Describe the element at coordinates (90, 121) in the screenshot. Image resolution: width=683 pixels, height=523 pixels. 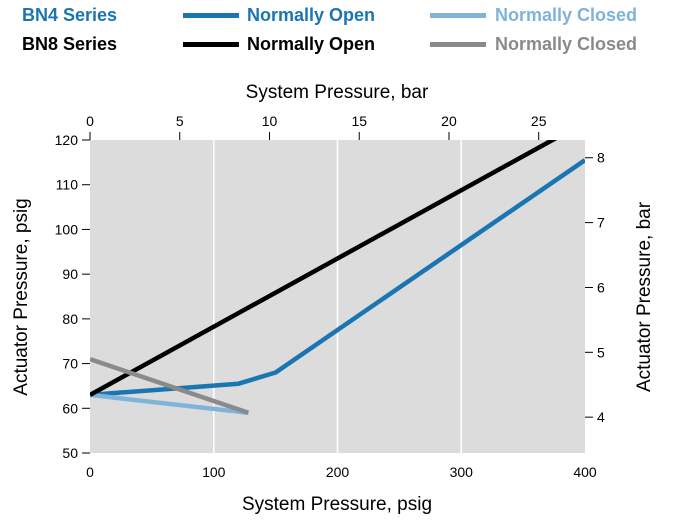
I see `x2-tick-label: 0` at that location.